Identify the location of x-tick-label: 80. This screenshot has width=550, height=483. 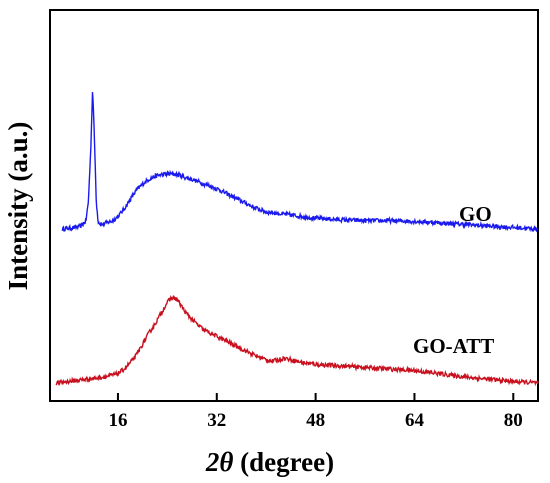
(513, 420).